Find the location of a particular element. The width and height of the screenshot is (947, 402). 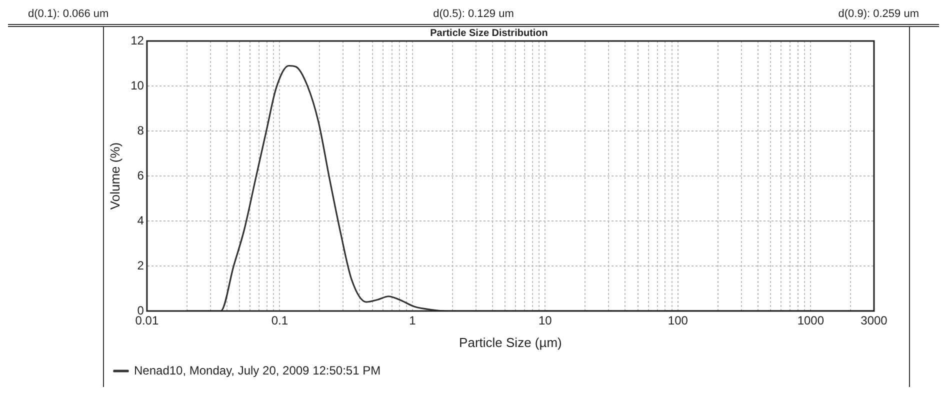

y-tick-label: 12 is located at coordinates (137, 40).